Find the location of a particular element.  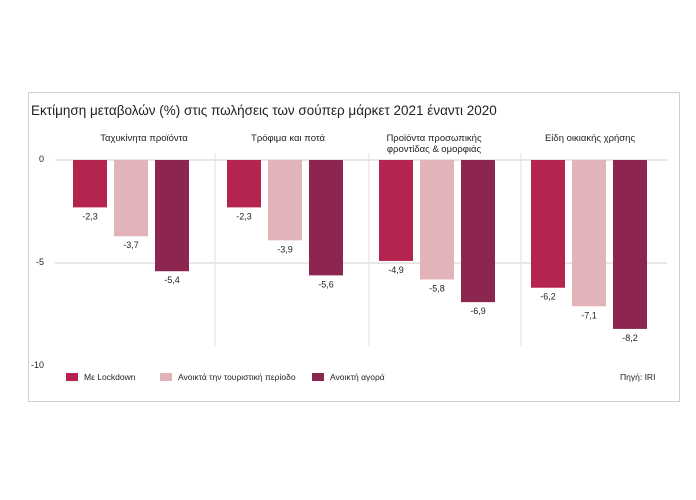

source-note: Πηγή: IRI is located at coordinates (638, 377).